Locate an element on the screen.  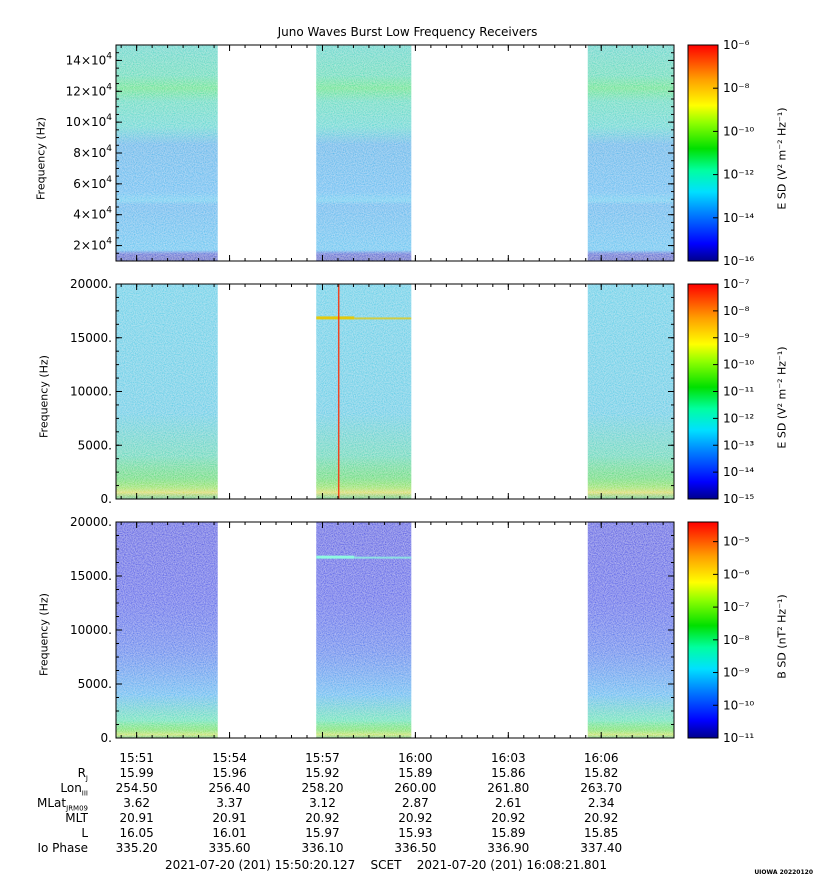
time-range-label: SCET is located at coordinates (386, 865).